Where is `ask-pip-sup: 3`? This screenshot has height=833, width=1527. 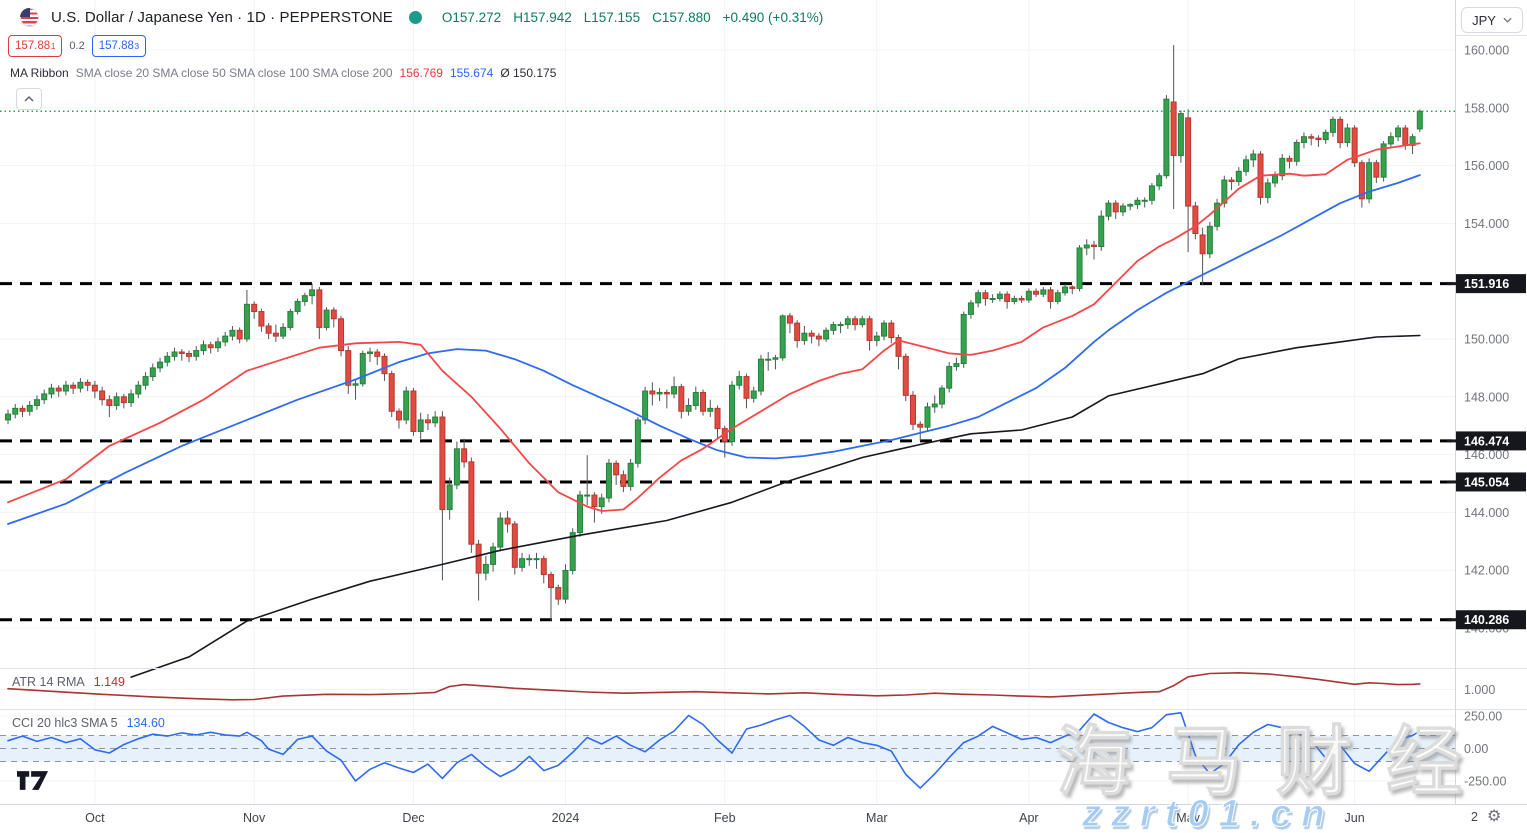 ask-pip-sup: 3 is located at coordinates (137, 46).